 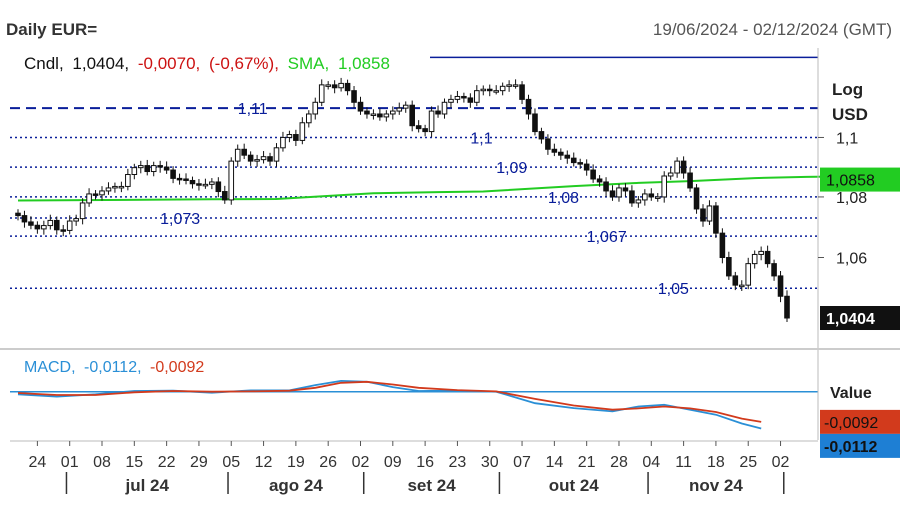 I want to click on x-tick-label: 14, so click(x=554, y=462).